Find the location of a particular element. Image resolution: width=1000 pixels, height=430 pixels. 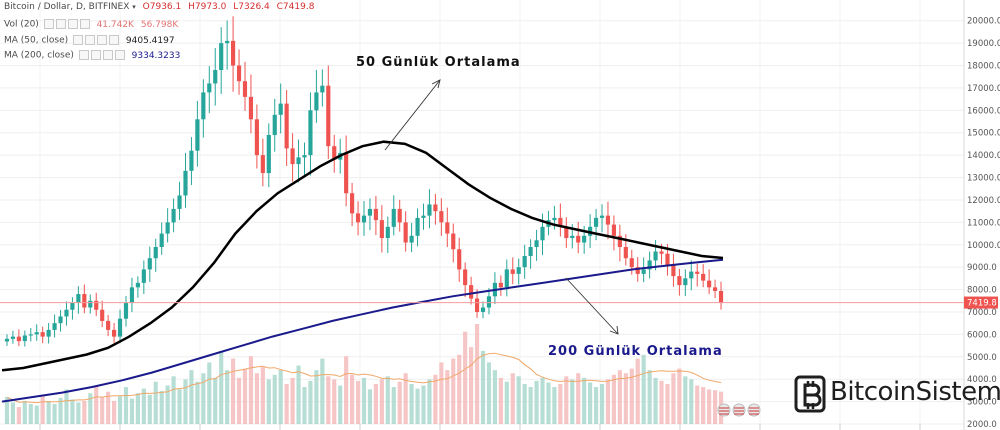

symbol-title: Bitcoin / Dollar, D, BITFINEX is located at coordinates (67, 7).